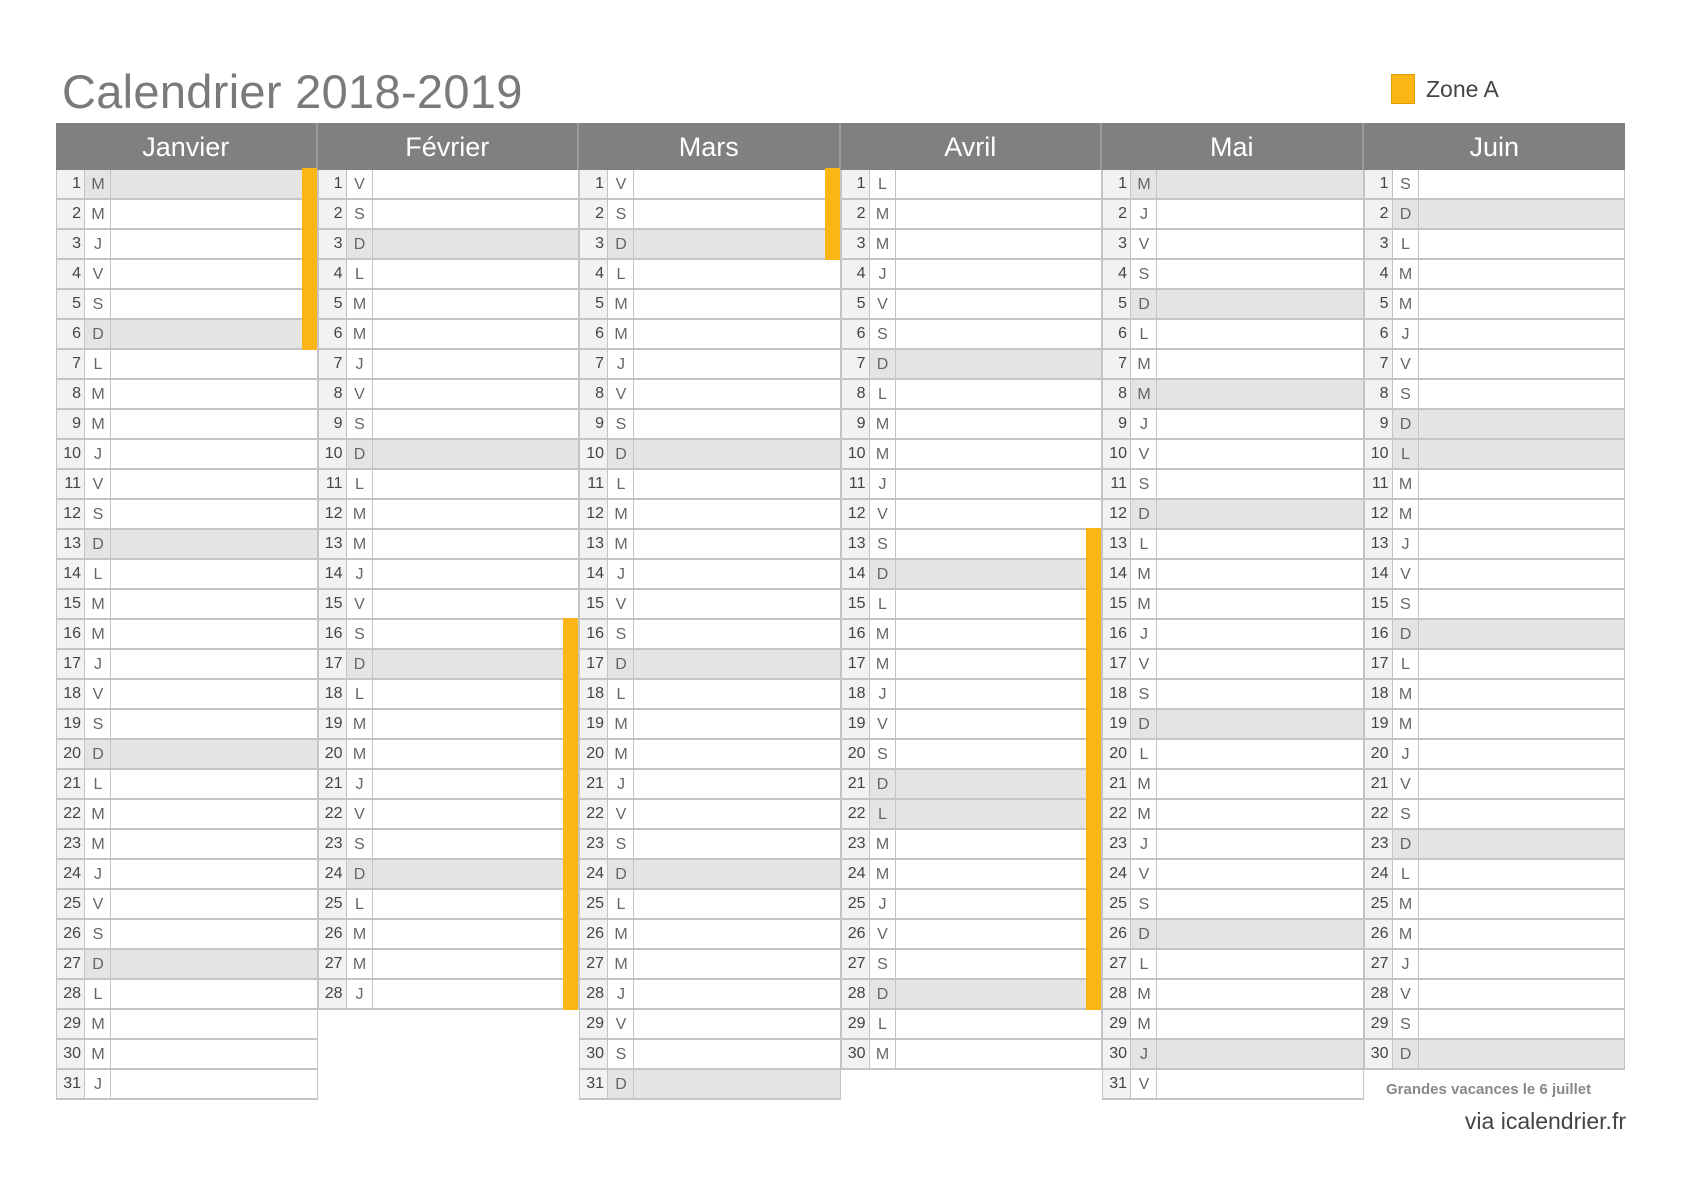  Describe the element at coordinates (710, 635) in the screenshot. I see `day-row: 16` at that location.